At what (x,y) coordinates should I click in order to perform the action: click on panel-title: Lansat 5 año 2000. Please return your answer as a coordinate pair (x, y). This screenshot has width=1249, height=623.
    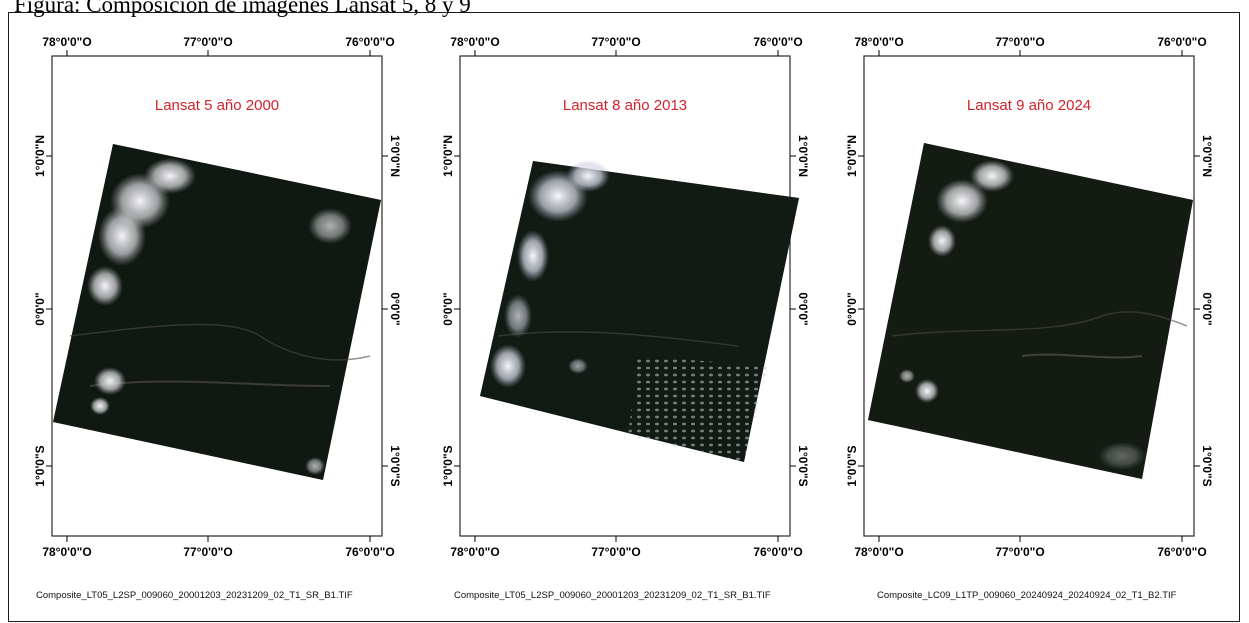
    Looking at the image, I should click on (217, 105).